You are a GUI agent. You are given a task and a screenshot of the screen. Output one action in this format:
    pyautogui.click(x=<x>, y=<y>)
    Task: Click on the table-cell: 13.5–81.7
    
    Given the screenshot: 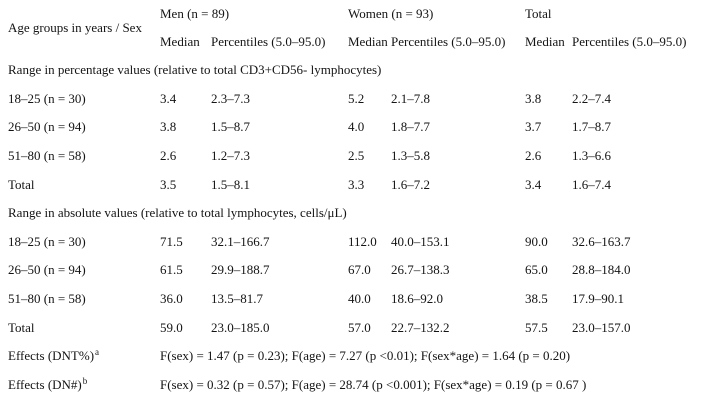 What is the action you would take?
    pyautogui.click(x=237, y=299)
    